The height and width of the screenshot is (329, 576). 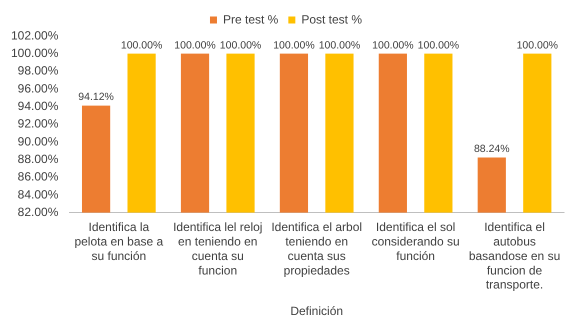 I want to click on data-label: 94.12%, so click(x=96, y=97).